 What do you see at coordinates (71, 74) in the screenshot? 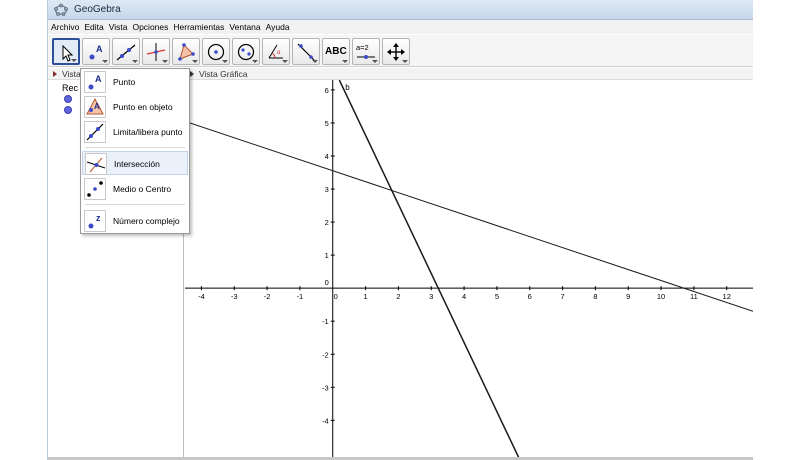
I see `algebra-view-title: Vista` at bounding box center [71, 74].